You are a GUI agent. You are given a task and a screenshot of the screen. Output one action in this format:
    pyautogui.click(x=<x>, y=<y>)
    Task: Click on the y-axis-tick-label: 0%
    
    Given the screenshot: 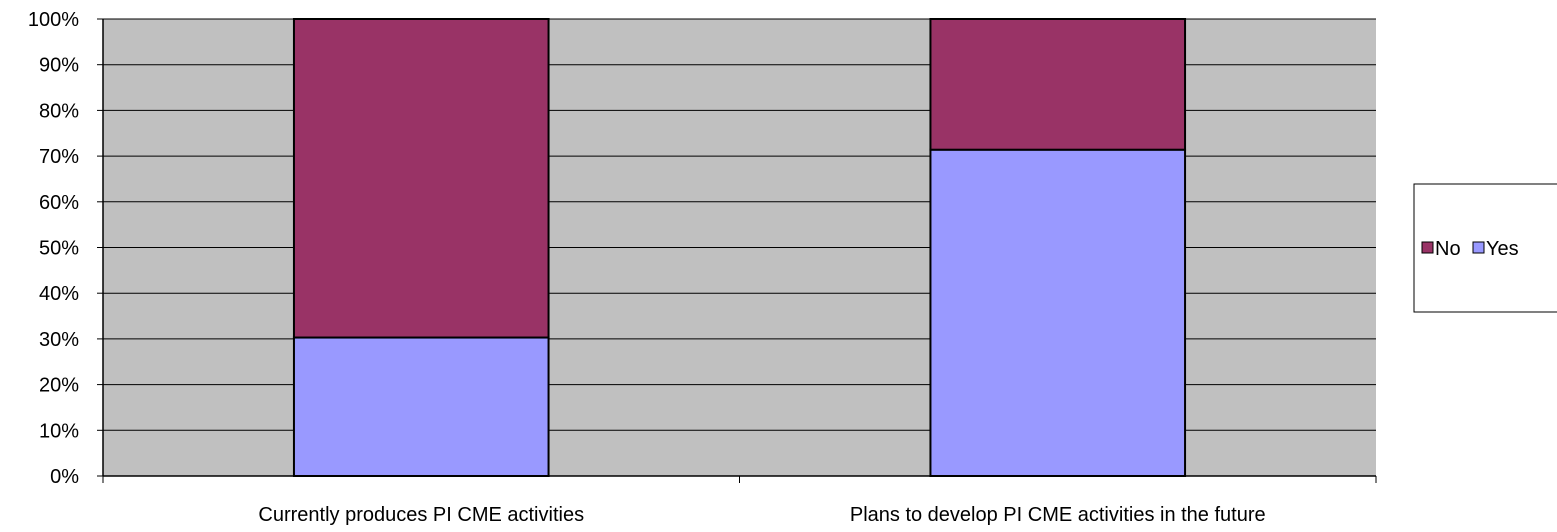 What is the action you would take?
    pyautogui.click(x=64, y=477)
    